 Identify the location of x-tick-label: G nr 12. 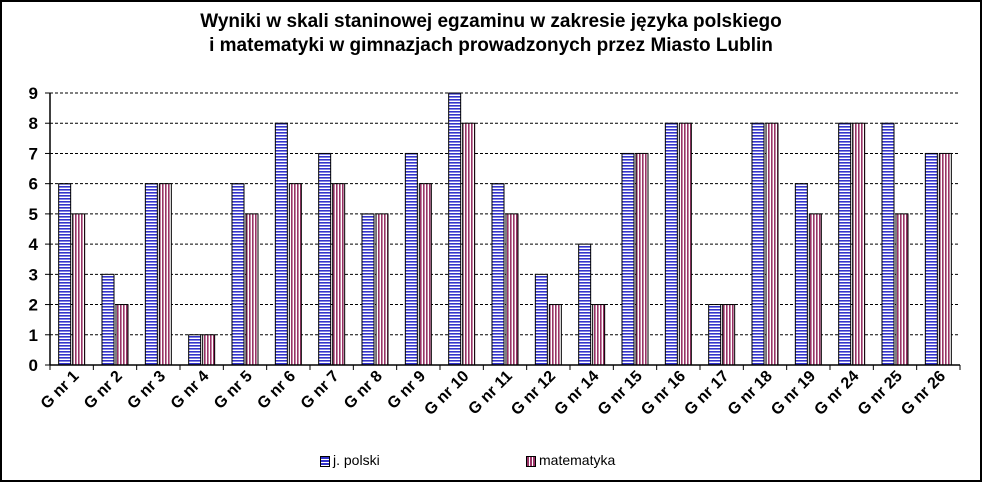
(533, 393).